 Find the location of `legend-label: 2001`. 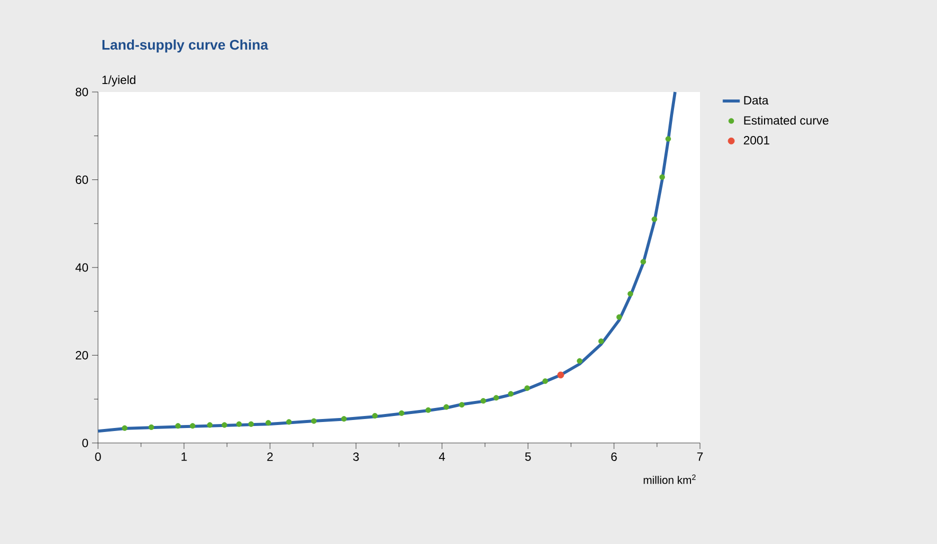

legend-label: 2001 is located at coordinates (757, 140).